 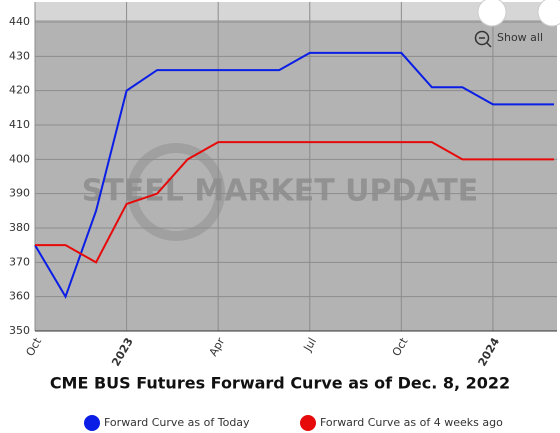 What do you see at coordinates (280, 191) in the screenshot?
I see `watermark: STEEL MARKET UPDATE` at bounding box center [280, 191].